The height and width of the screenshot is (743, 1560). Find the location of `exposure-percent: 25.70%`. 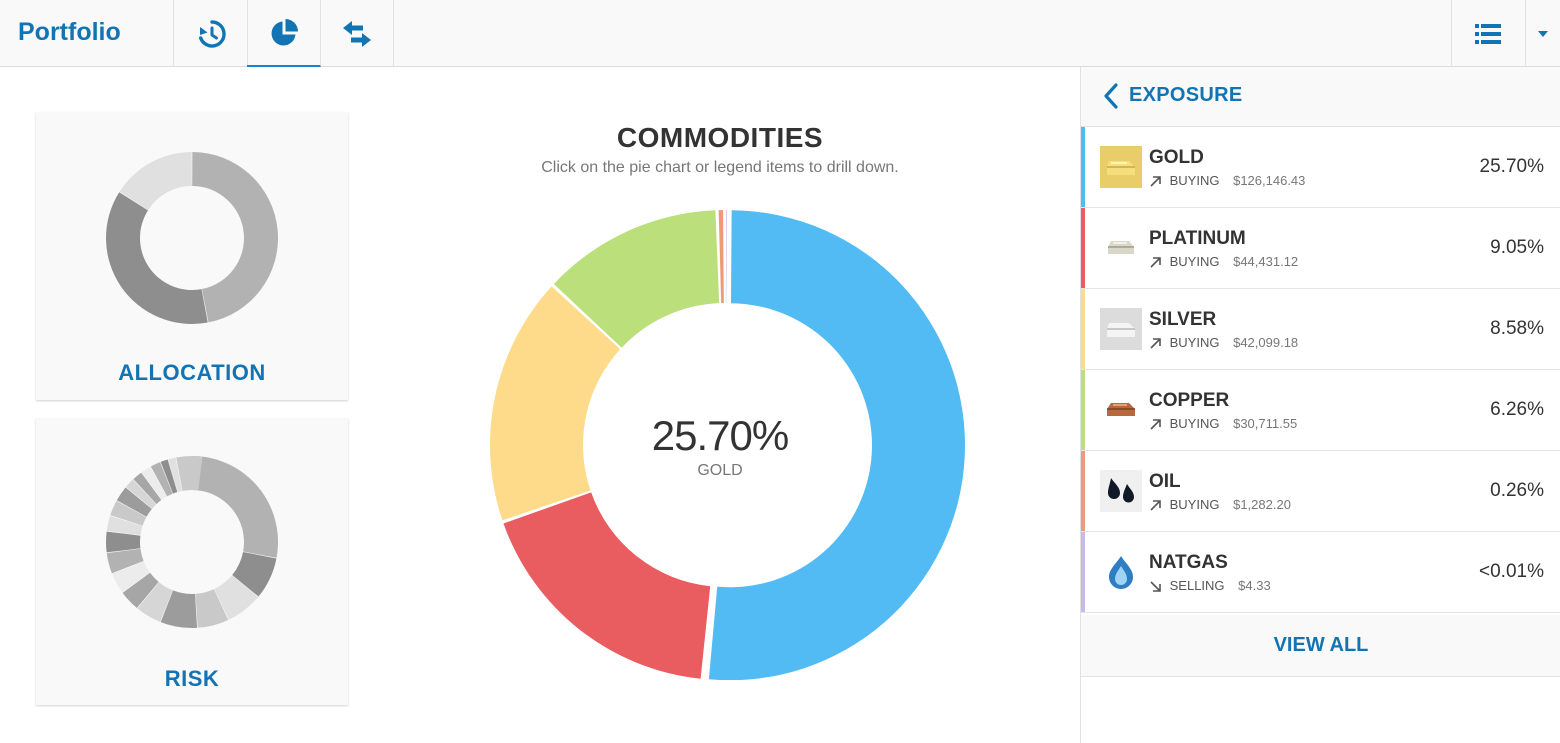

exposure-percent: 25.70% is located at coordinates (1511, 166).